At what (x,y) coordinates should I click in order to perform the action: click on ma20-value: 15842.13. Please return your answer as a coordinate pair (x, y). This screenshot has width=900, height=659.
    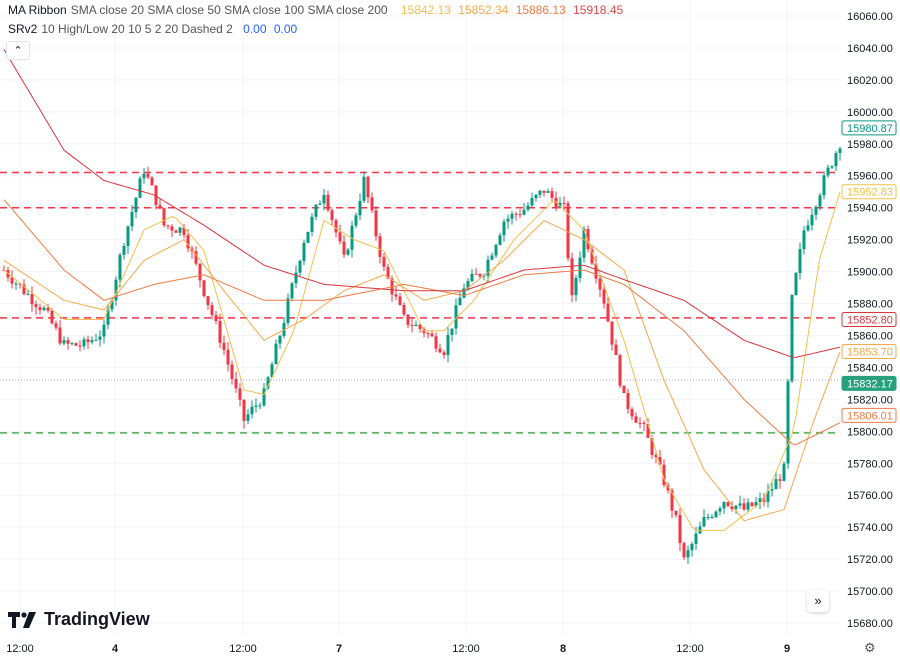
    Looking at the image, I should click on (425, 10).